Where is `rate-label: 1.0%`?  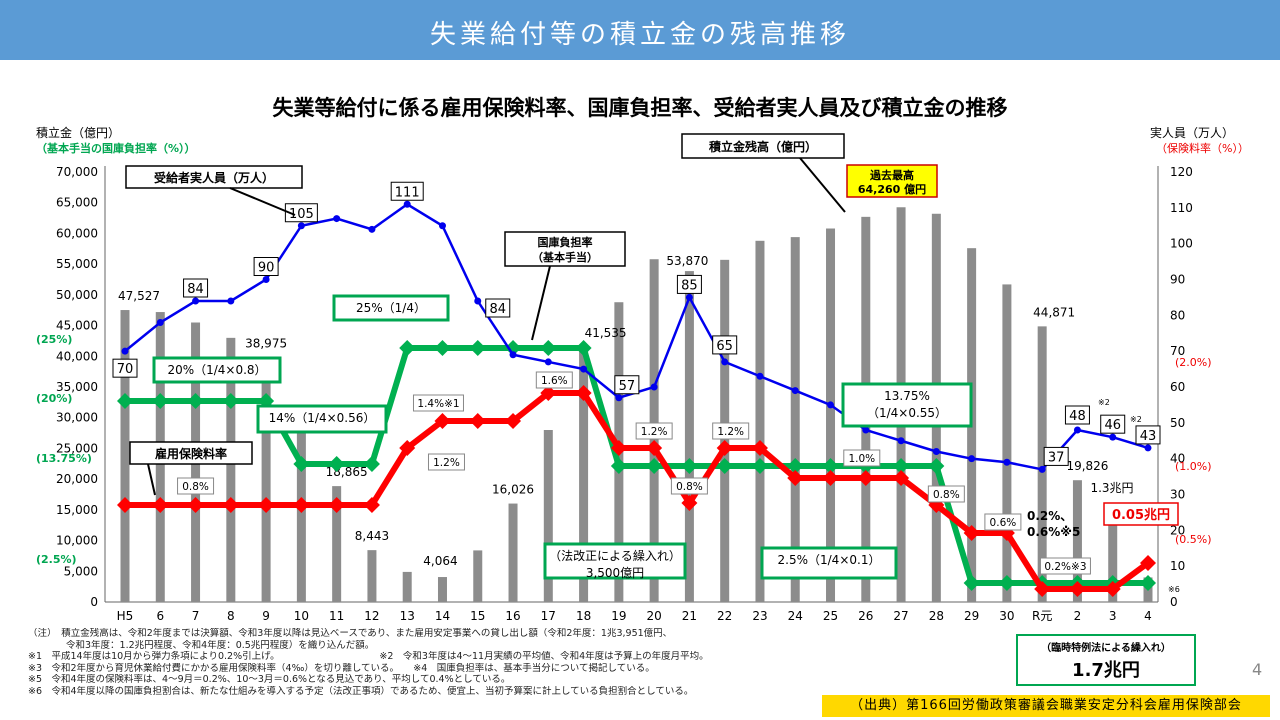 rate-label: 1.0% is located at coordinates (861, 459).